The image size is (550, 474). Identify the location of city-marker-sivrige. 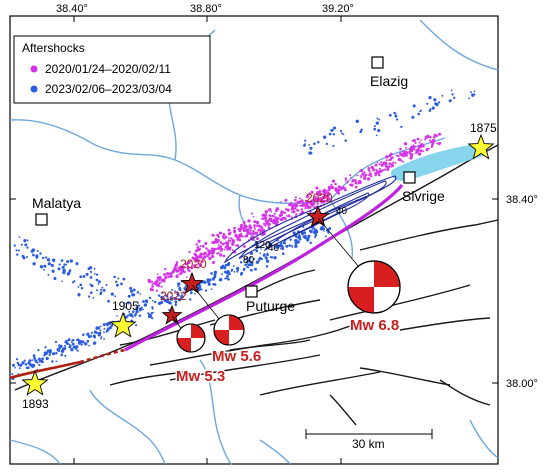
(409, 177).